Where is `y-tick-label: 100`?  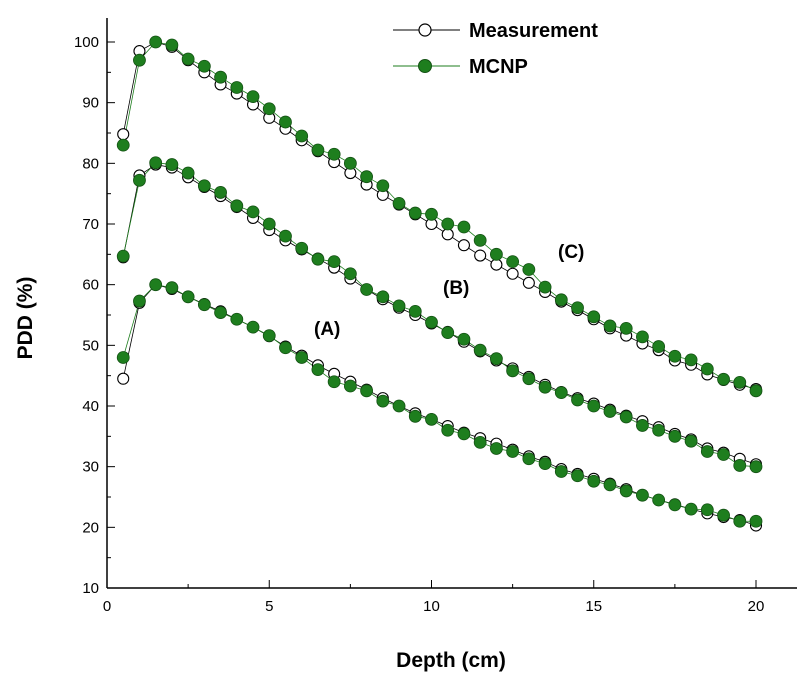 y-tick-label: 100 is located at coordinates (86, 42).